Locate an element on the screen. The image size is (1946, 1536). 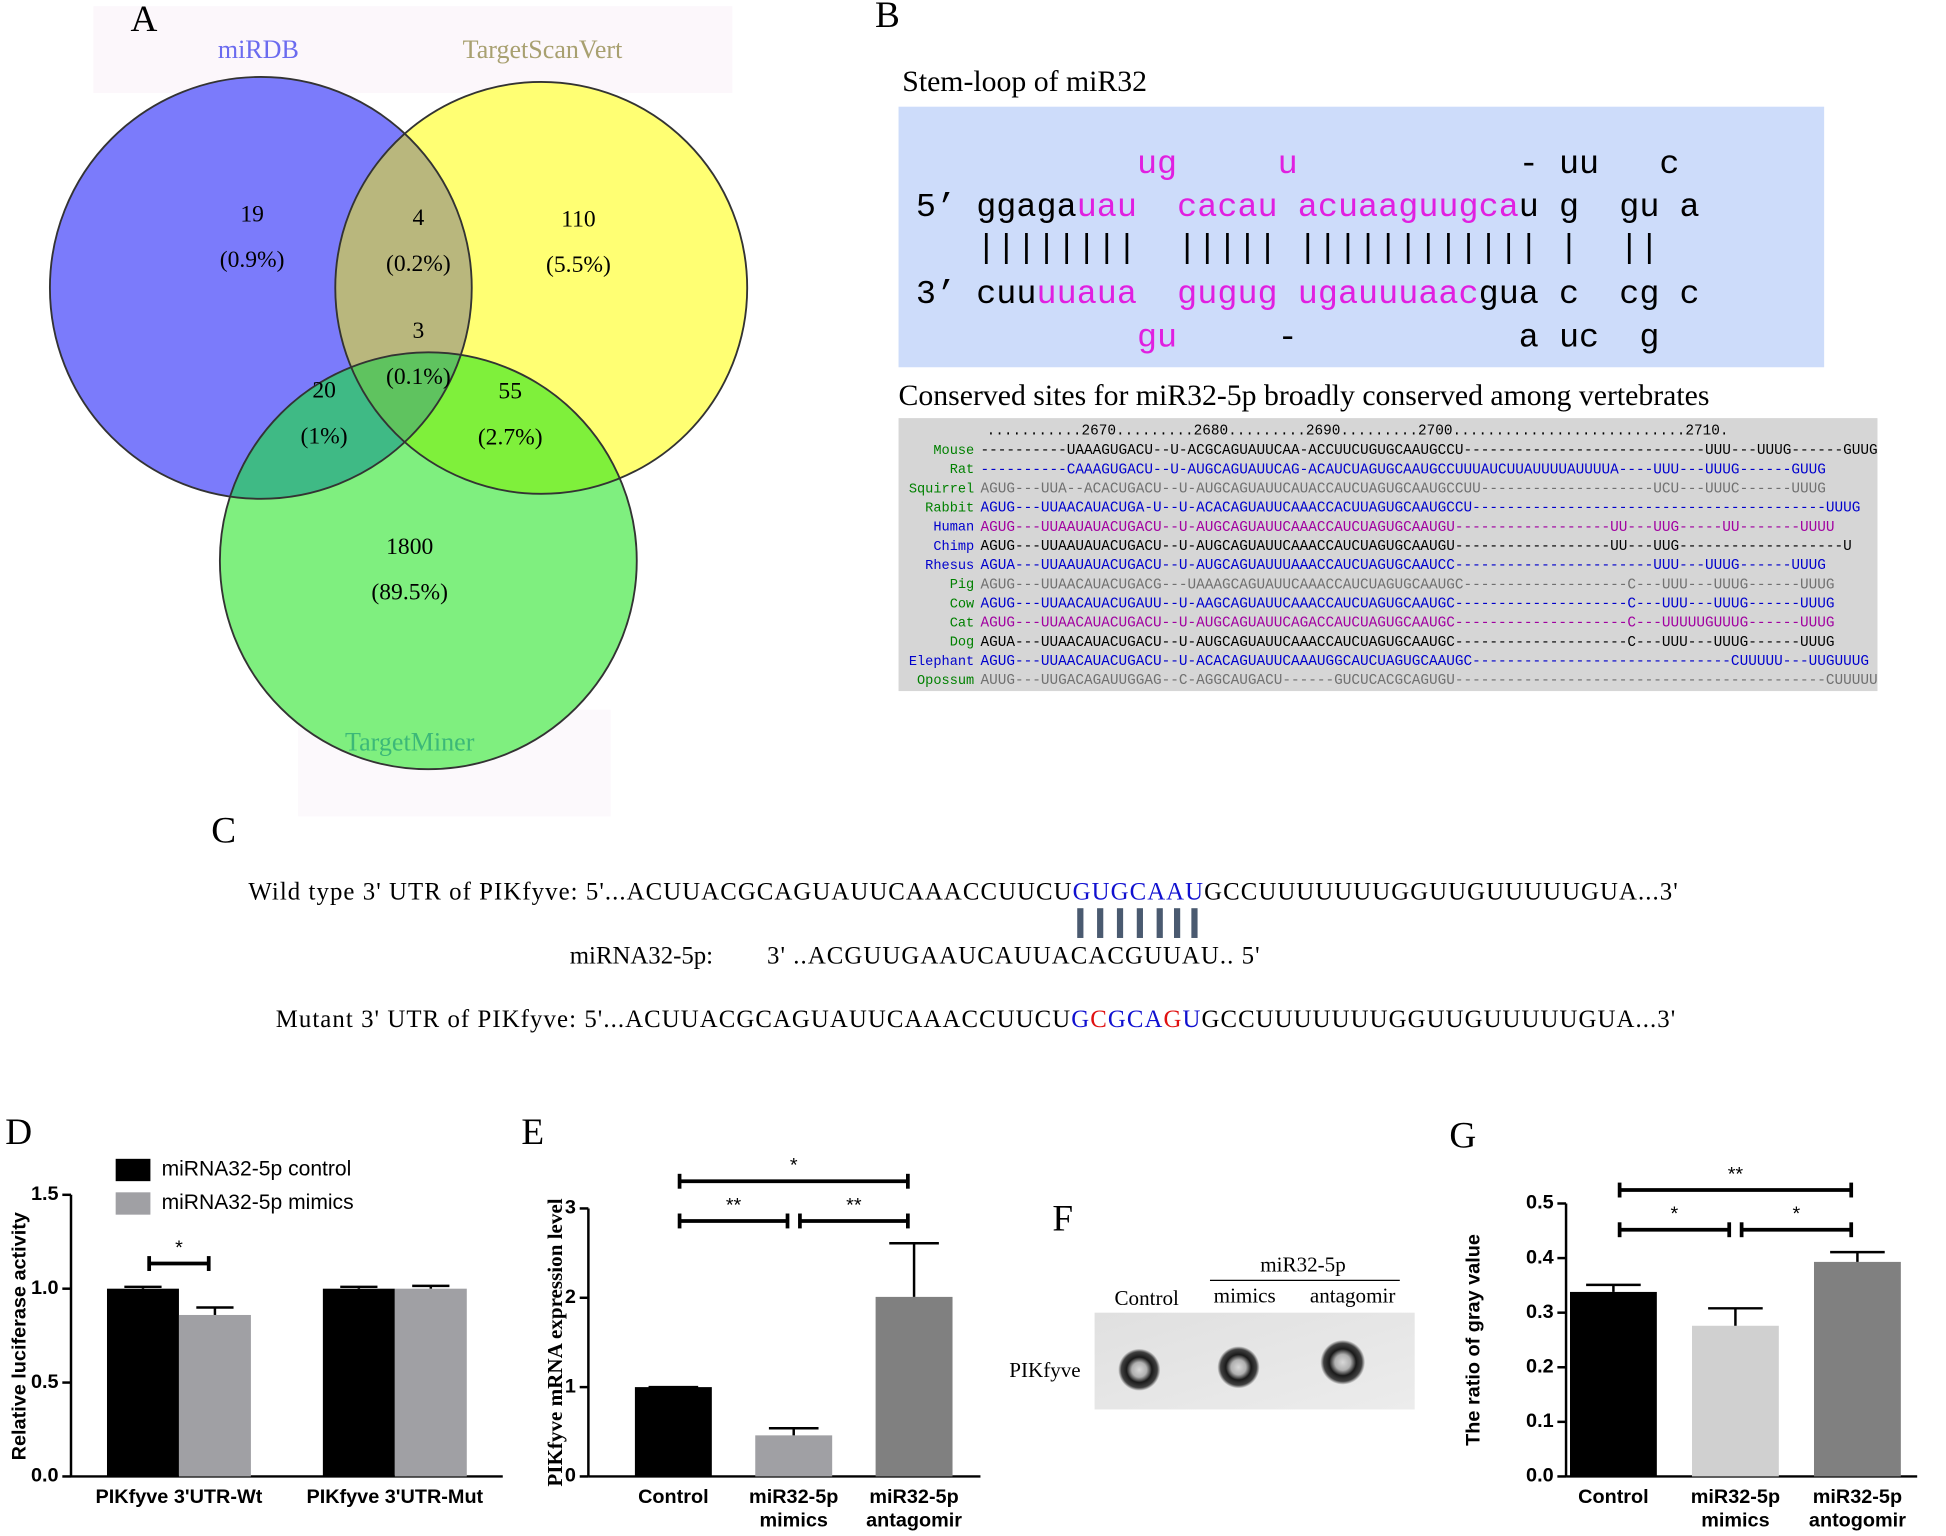
sequence-segment: uau is located at coordinates (1107, 208).